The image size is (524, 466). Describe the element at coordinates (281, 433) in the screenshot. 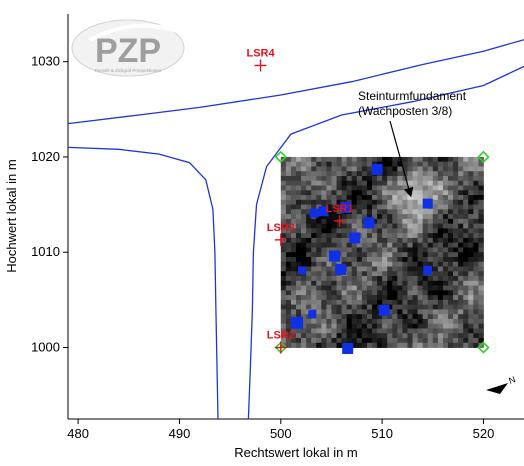

I see `x-tick-label: 500` at that location.